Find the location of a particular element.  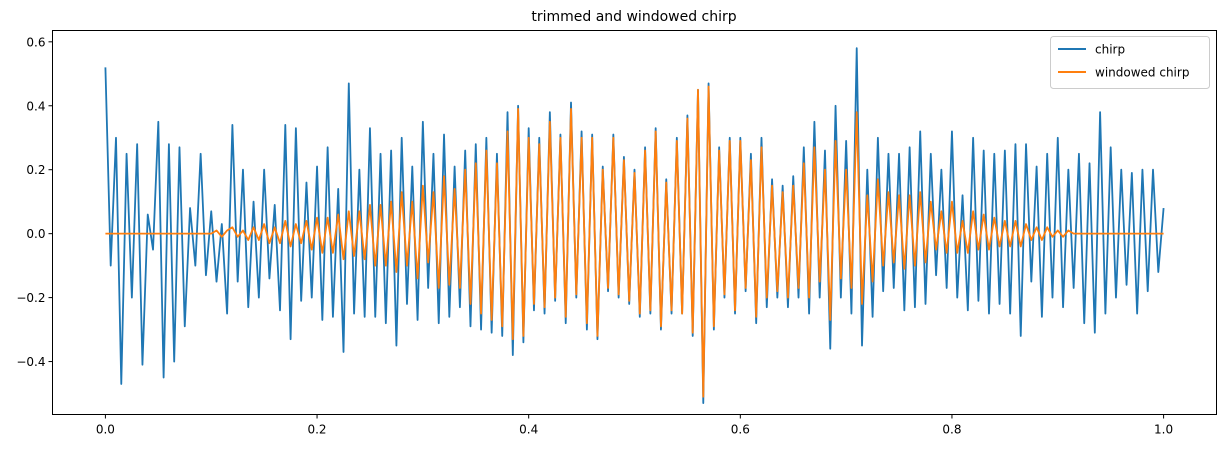

x-tick-label: 0.6 is located at coordinates (740, 430).